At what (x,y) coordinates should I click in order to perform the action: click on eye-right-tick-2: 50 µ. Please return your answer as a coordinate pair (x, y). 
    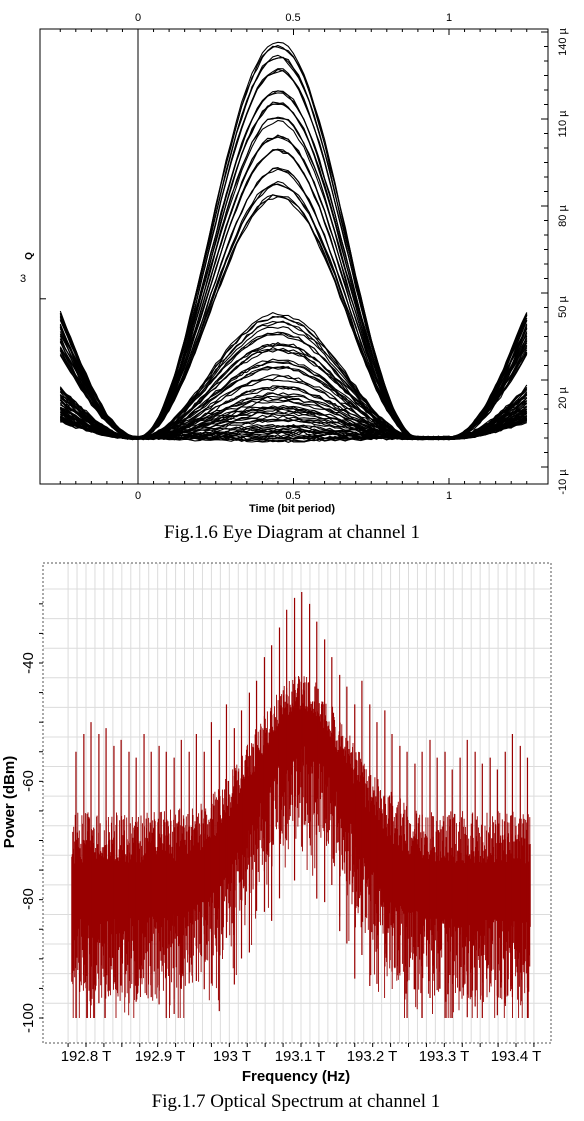
    Looking at the image, I should click on (563, 307).